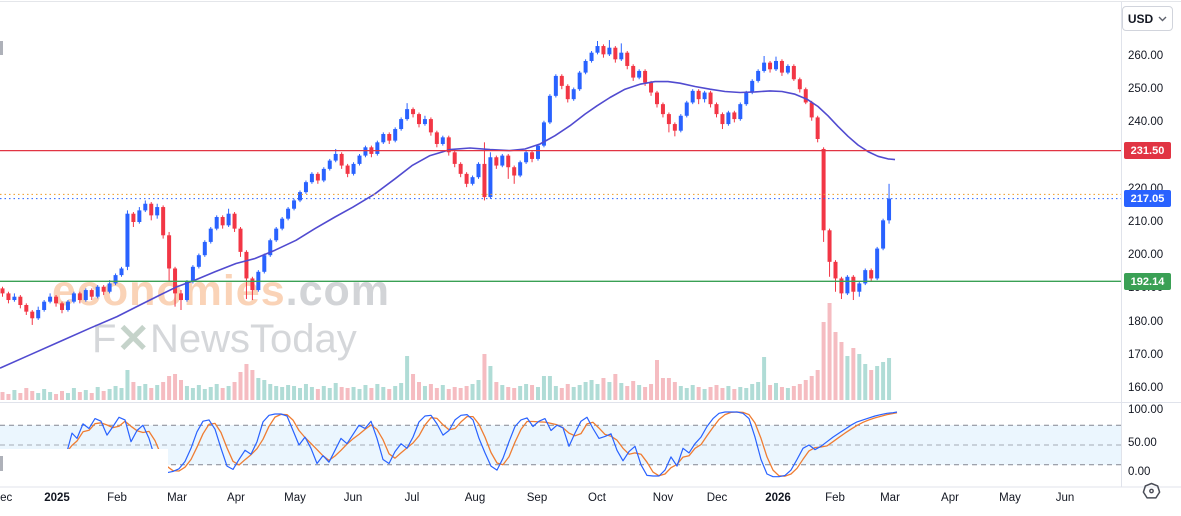 The height and width of the screenshot is (516, 1181). I want to click on stochastic-k-line, so click(482, 444).